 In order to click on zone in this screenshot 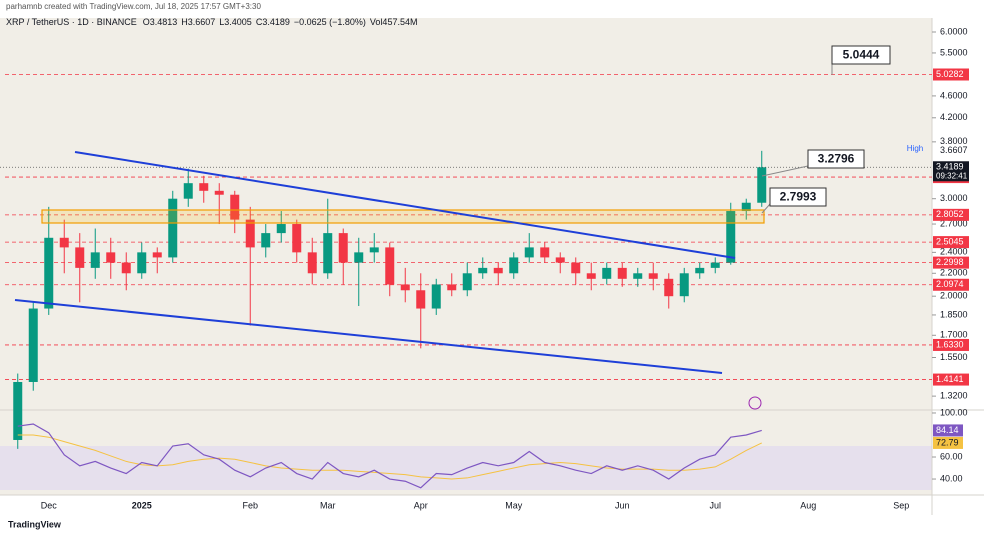, I will do `click(403, 216)`.